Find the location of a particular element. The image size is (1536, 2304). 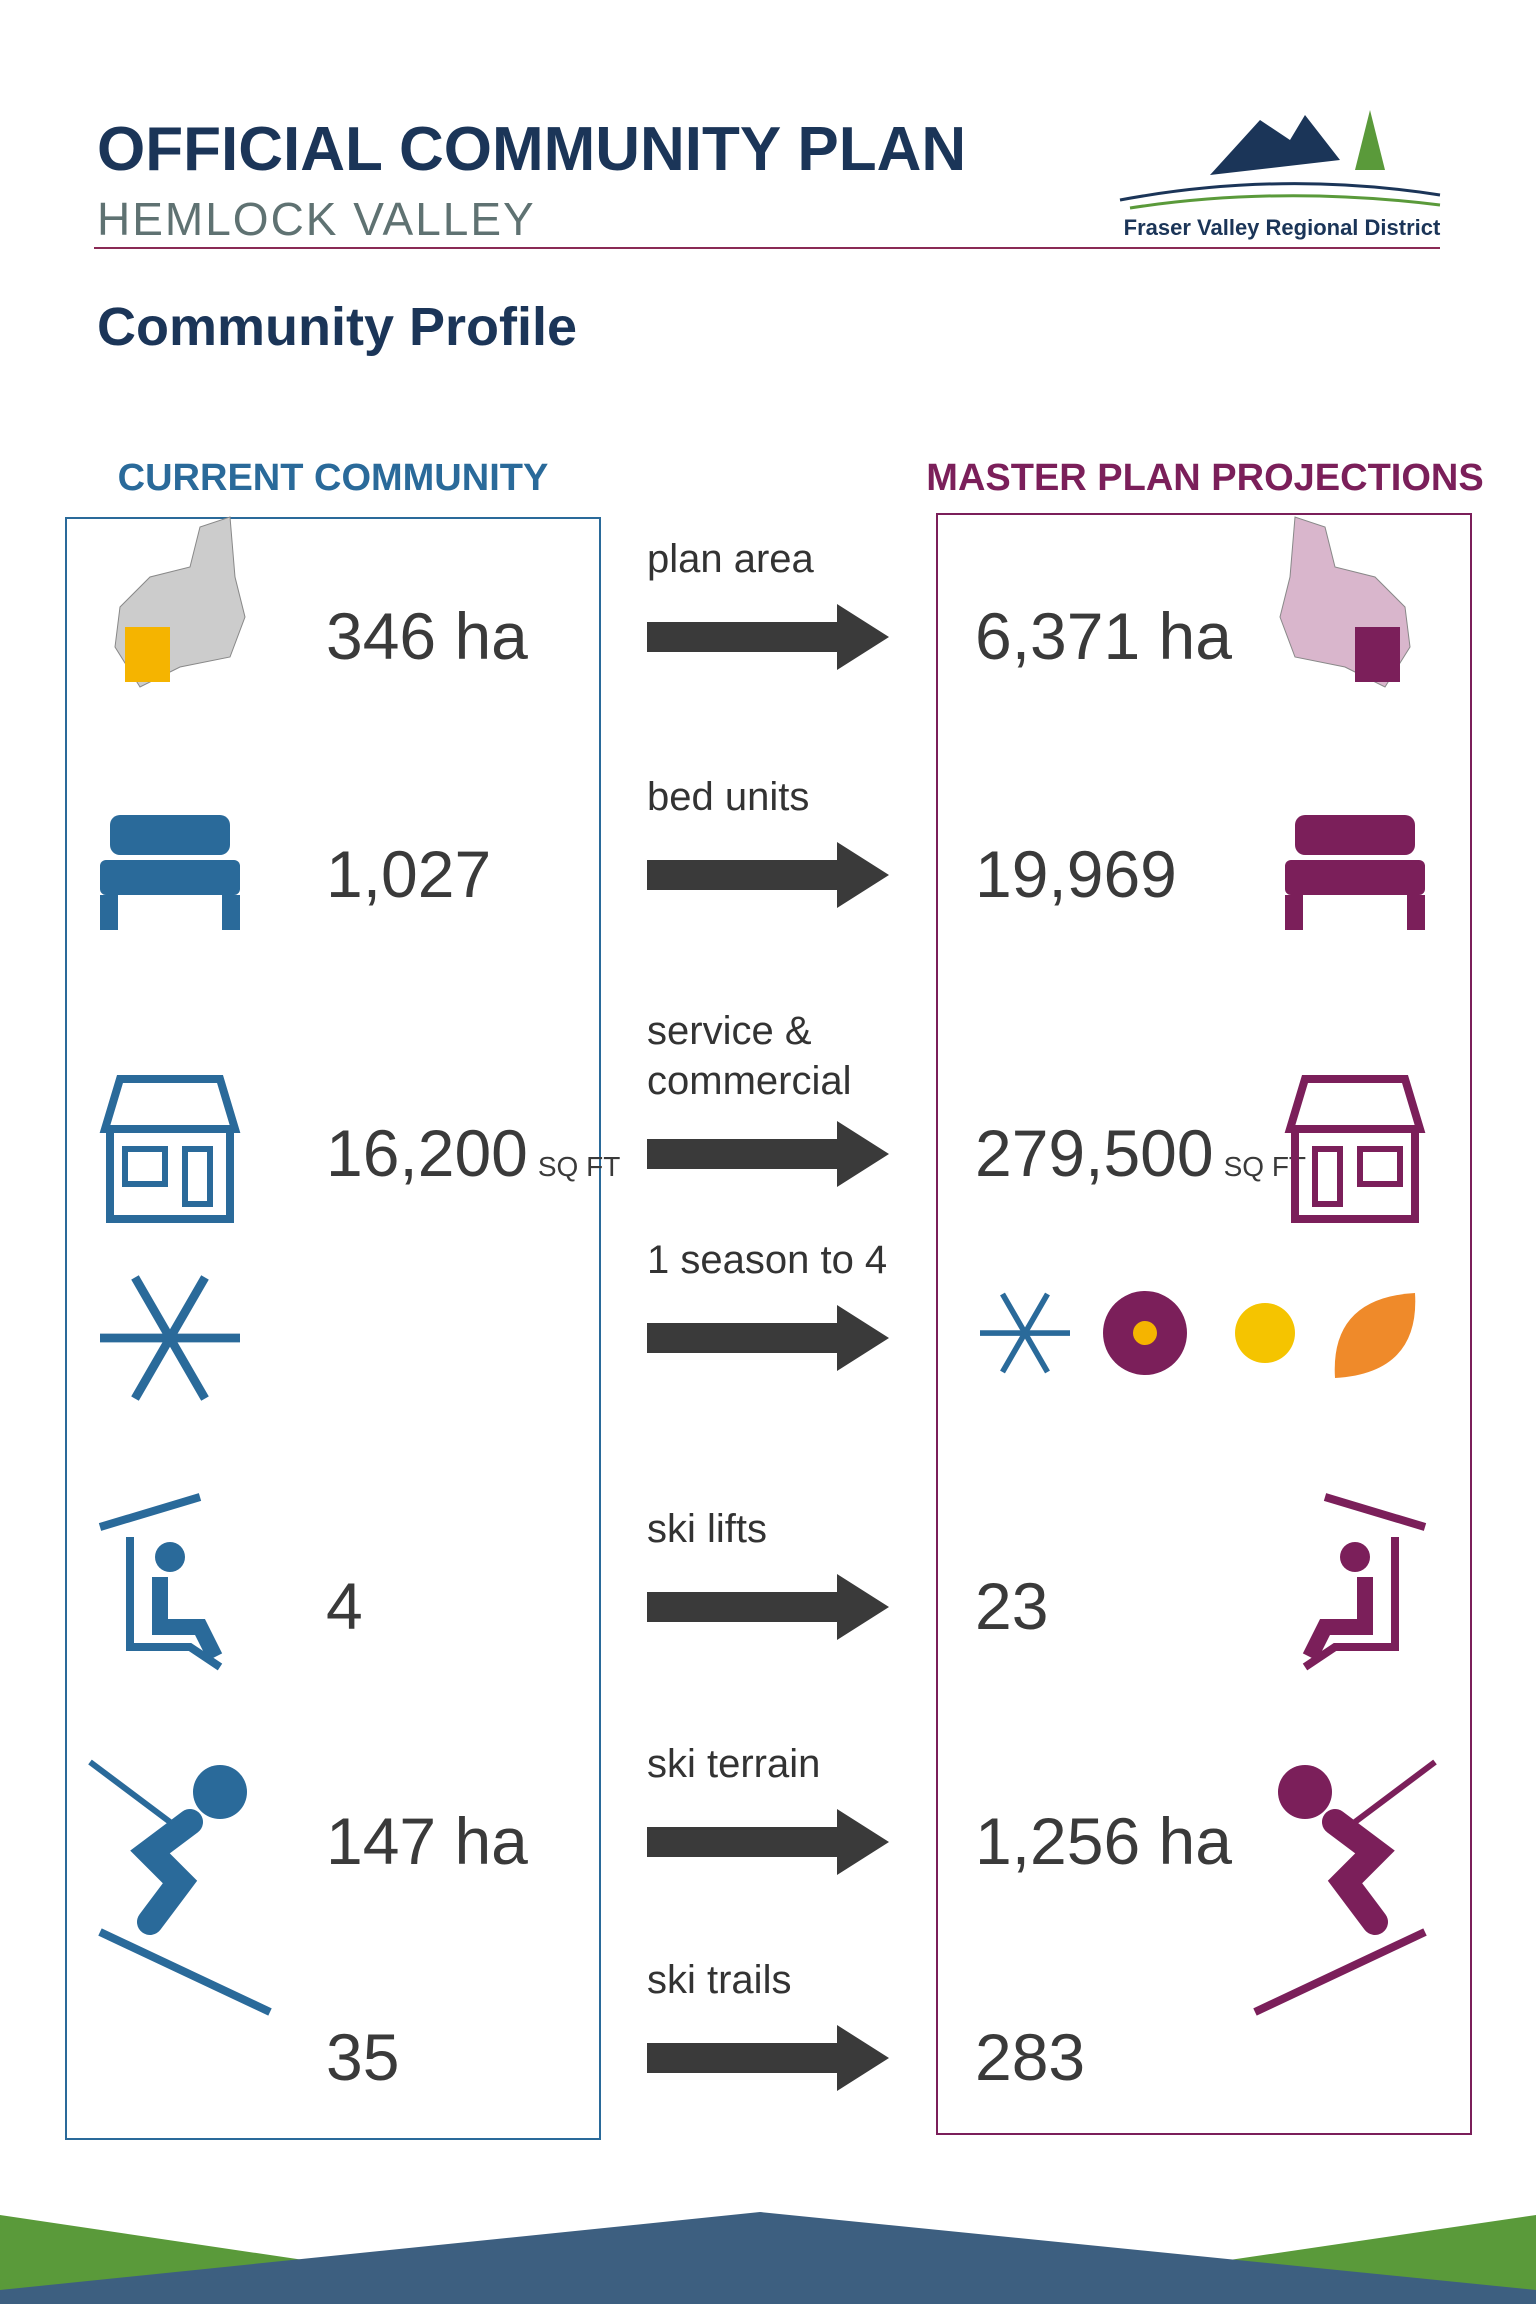

row-label: ski lifts is located at coordinates (707, 1529).